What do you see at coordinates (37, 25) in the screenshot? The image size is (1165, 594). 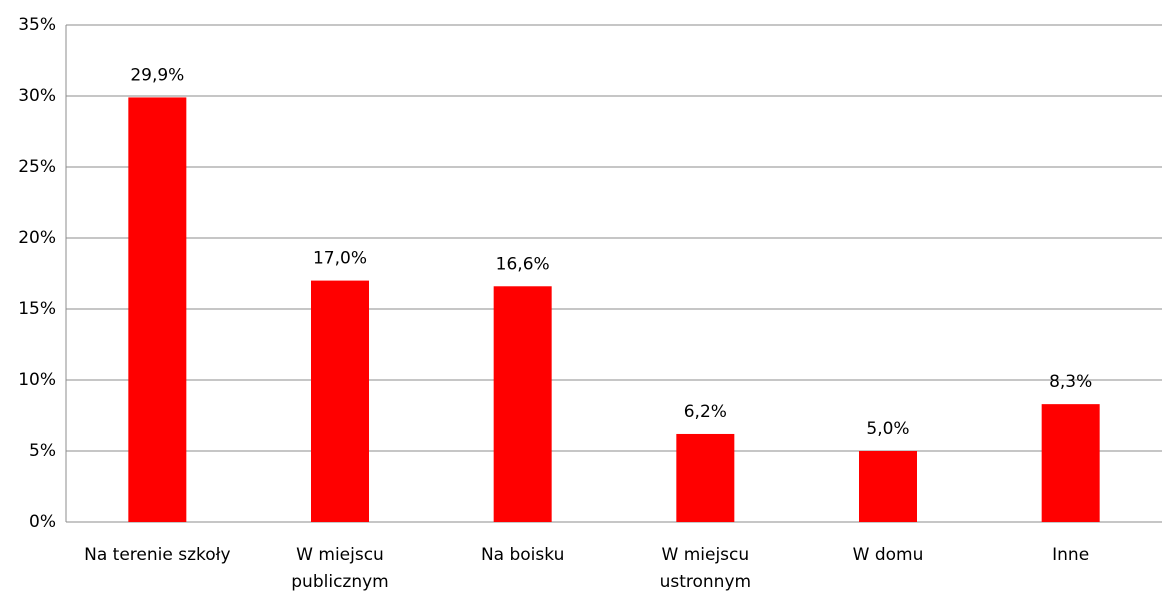 I see `y-tick-label: 35%` at bounding box center [37, 25].